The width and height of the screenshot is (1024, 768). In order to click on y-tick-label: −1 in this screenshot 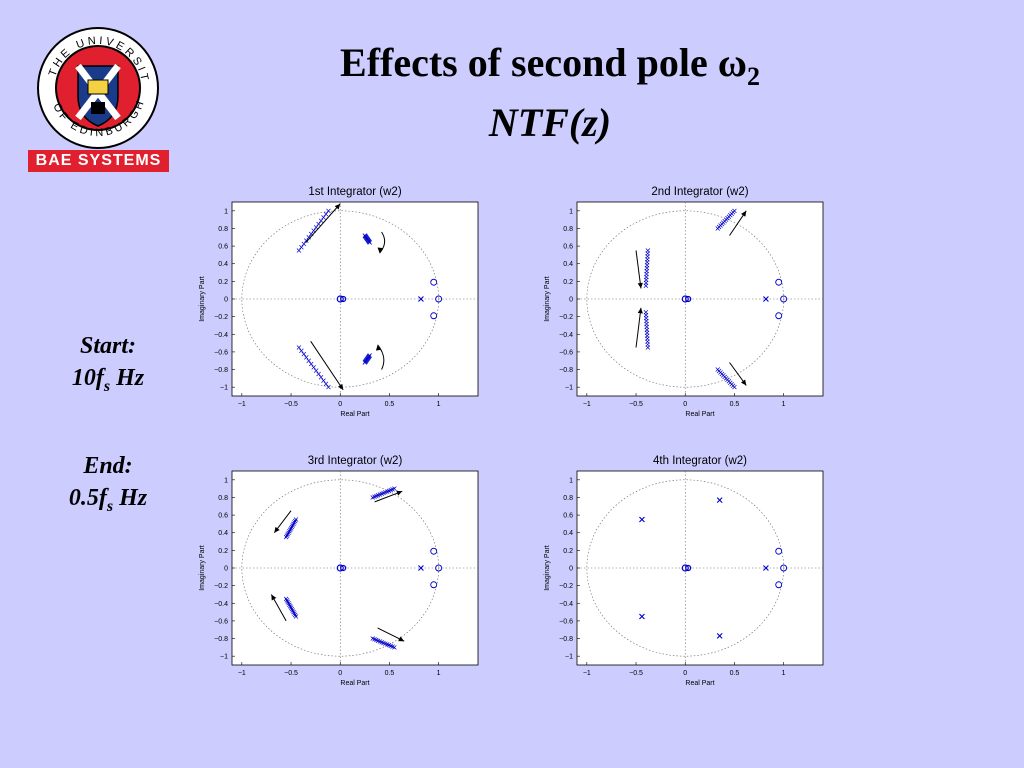, I will do `click(569, 657)`.